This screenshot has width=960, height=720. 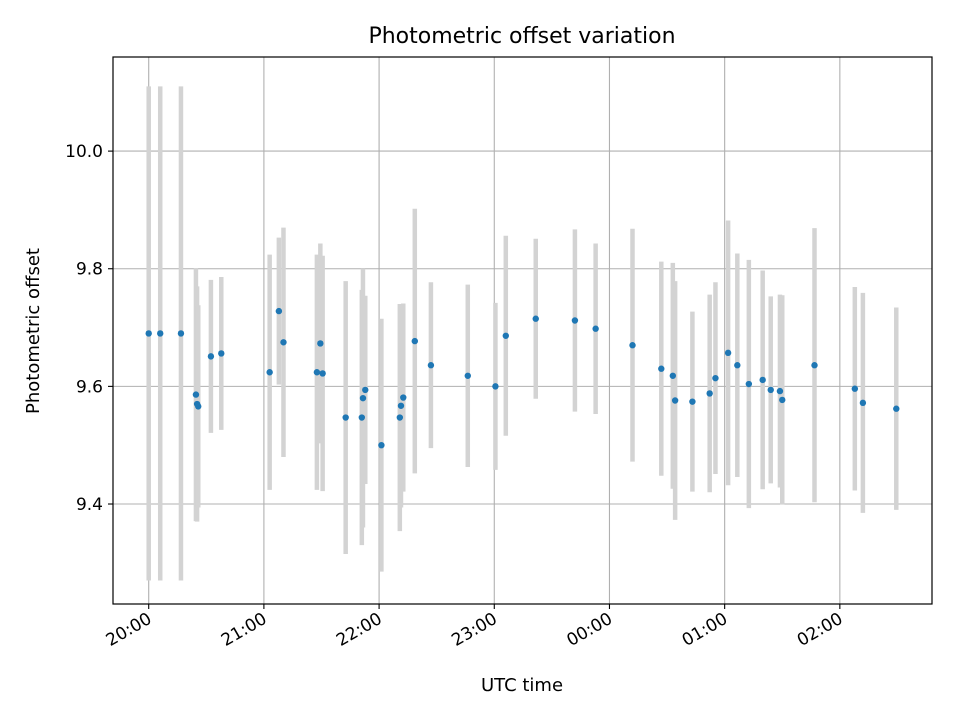 What do you see at coordinates (89, 387) in the screenshot?
I see `y-tick-label: 9.6` at bounding box center [89, 387].